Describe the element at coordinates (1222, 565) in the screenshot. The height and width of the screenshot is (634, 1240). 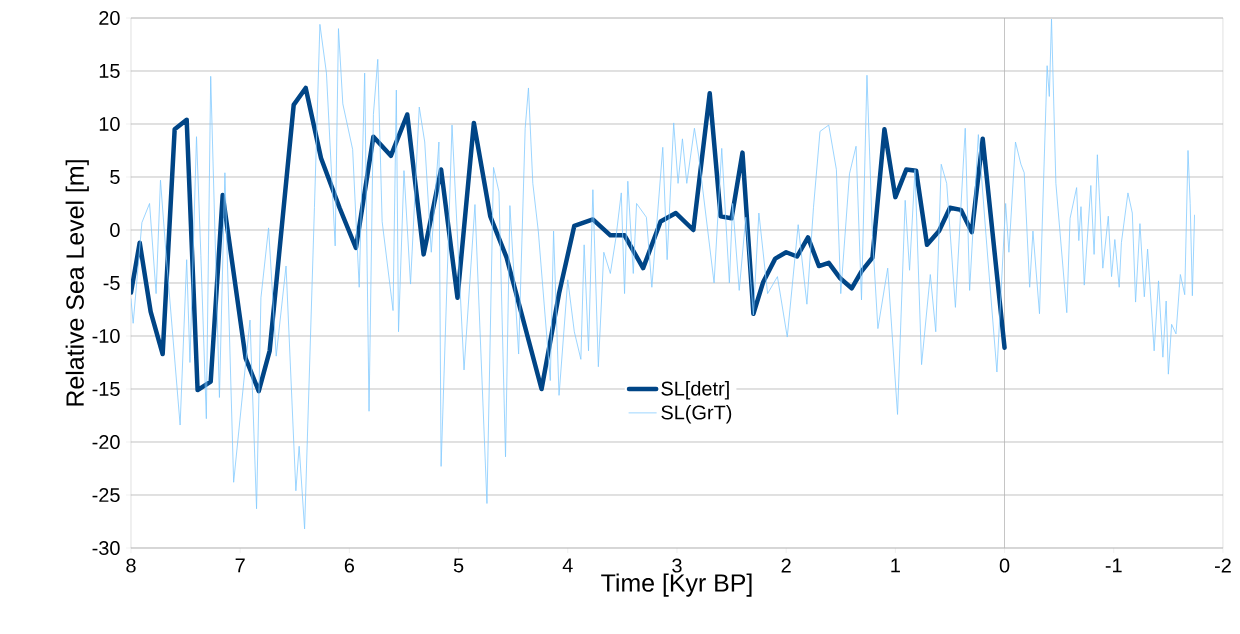
I see `x-tick-label: -2` at that location.